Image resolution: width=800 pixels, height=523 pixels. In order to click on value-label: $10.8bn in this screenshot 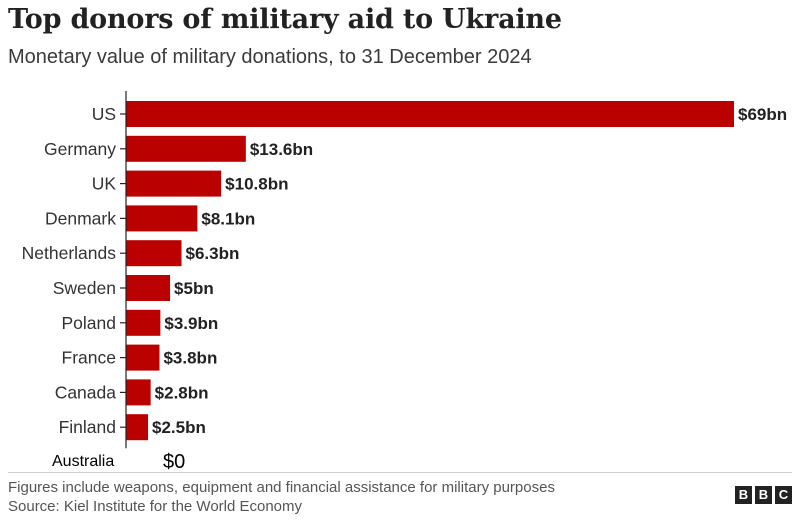, I will do `click(256, 184)`.